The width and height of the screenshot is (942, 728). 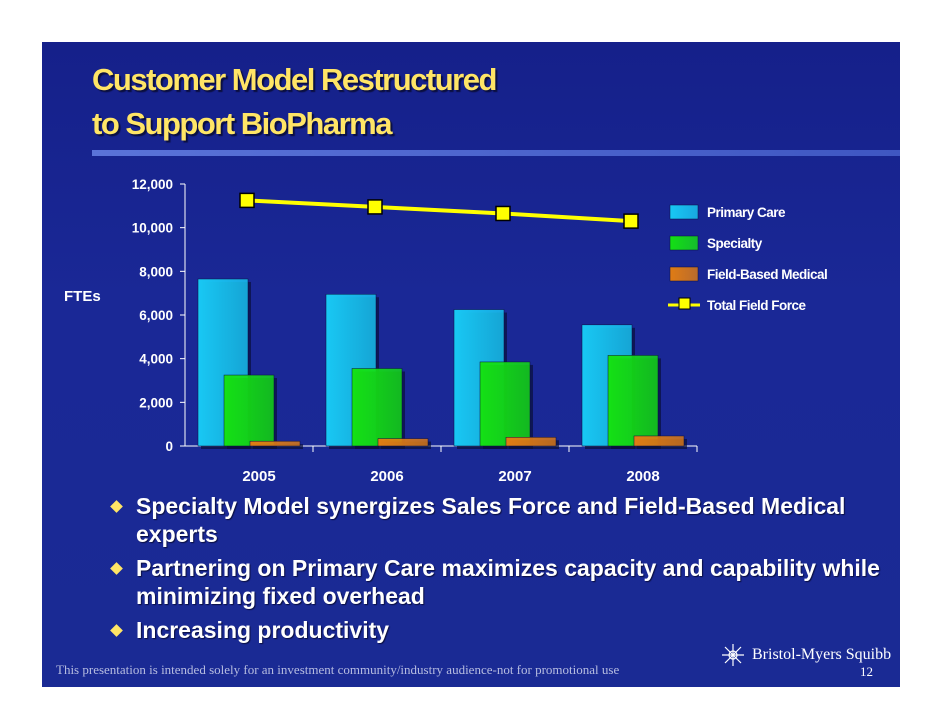 I want to click on company-logo: Bristol-Myers Squibb, so click(x=806, y=656).